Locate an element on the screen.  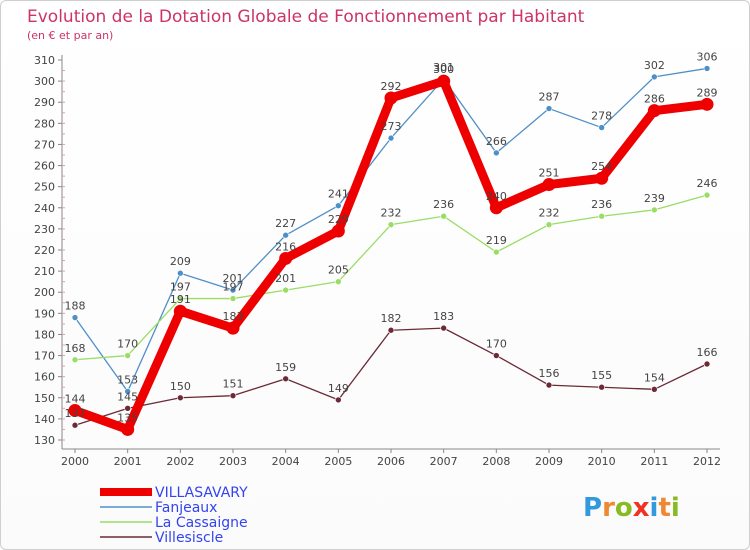
y-tick-label: 150 is located at coordinates (44, 398).